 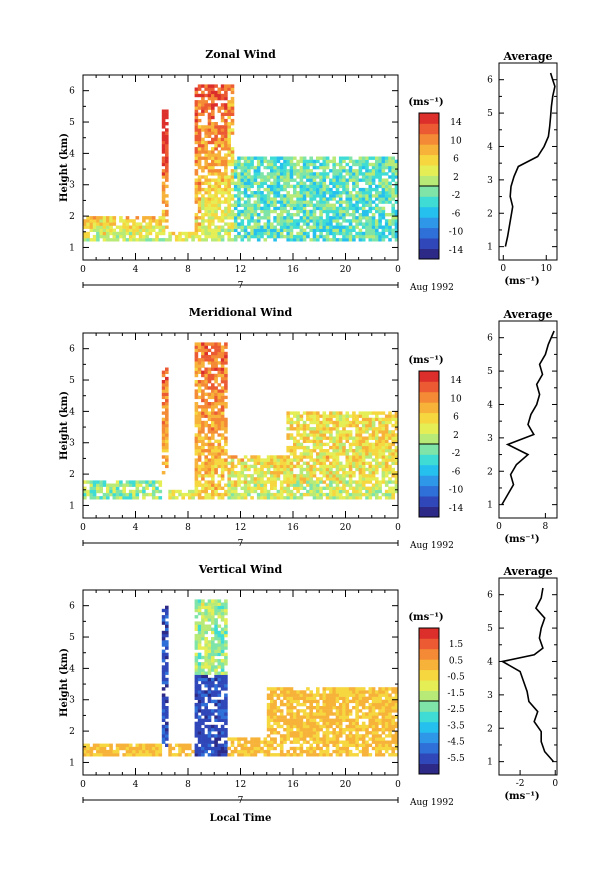 I want to click on profile-y-tick-label: 5, so click(x=490, y=372).